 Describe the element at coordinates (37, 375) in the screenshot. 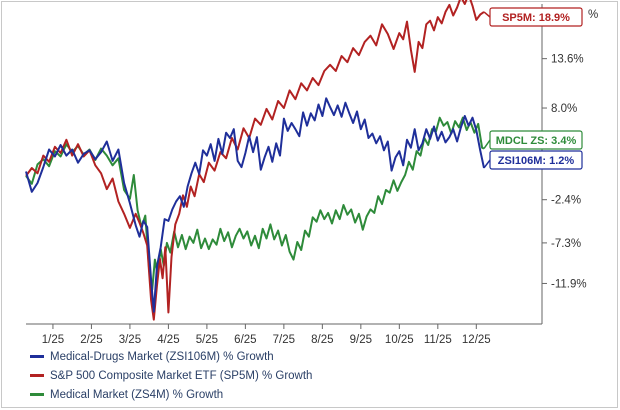

I see `legend-swatch-sp5m` at that location.